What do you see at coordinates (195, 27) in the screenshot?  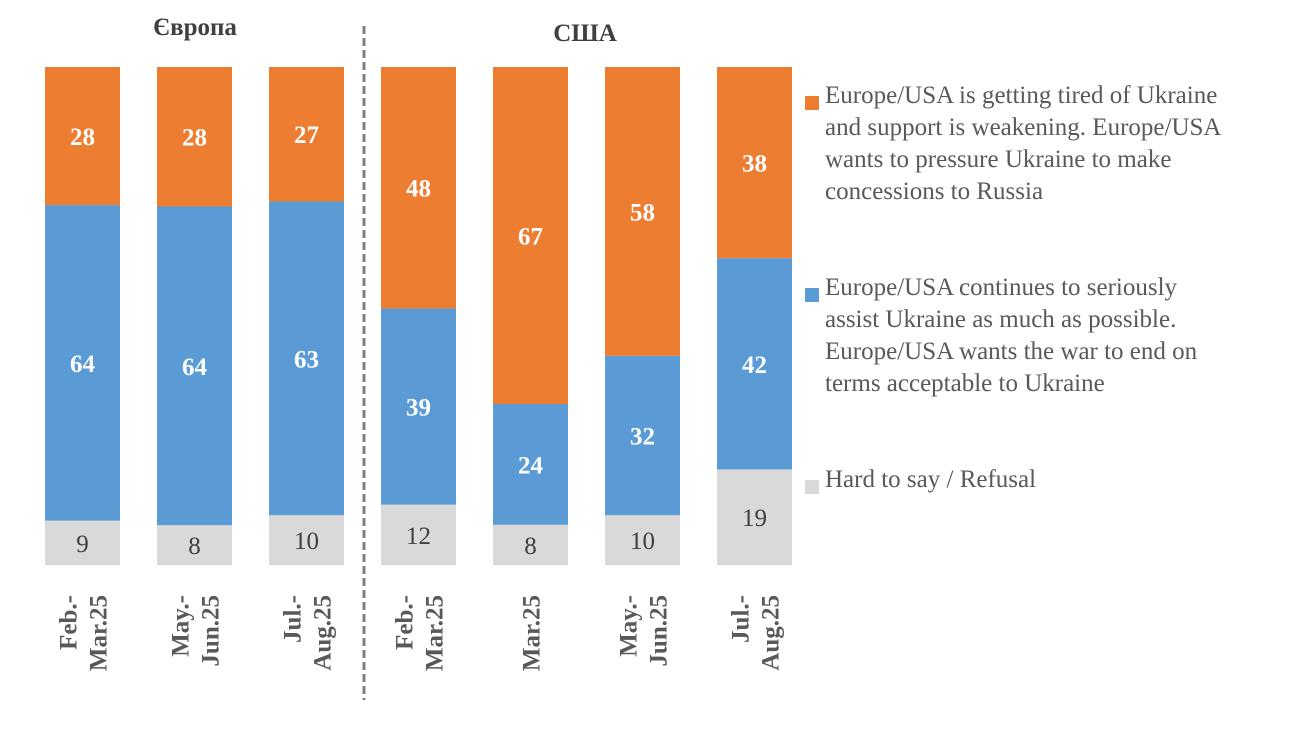 I see `group-title-europe: Європа` at bounding box center [195, 27].